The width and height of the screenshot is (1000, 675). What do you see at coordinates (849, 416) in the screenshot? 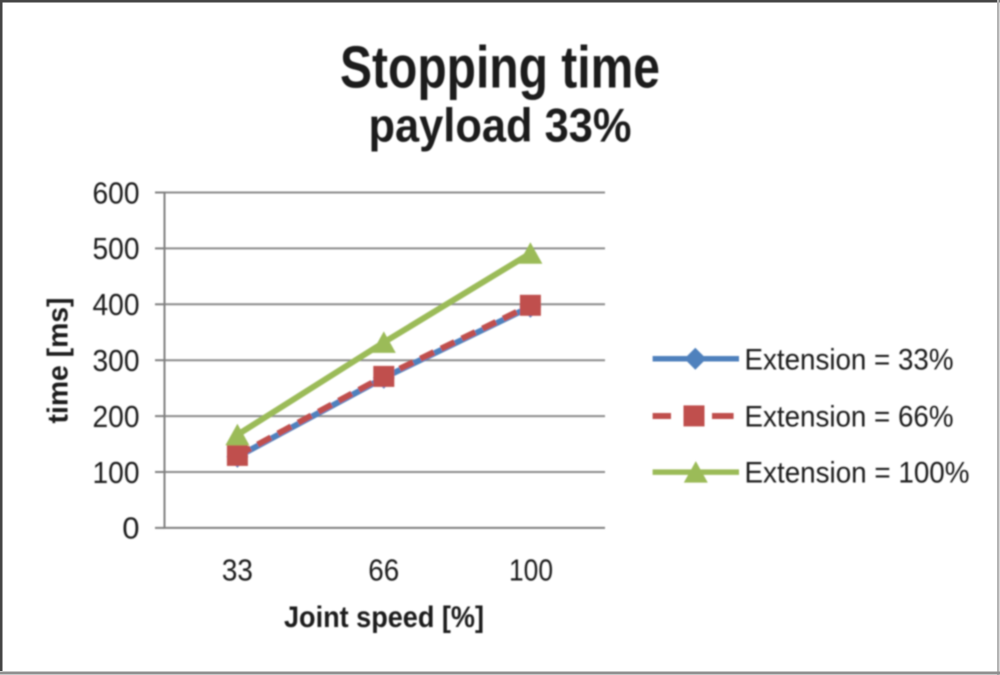
I see `svg-text: Extension = 66%` at bounding box center [849, 416].